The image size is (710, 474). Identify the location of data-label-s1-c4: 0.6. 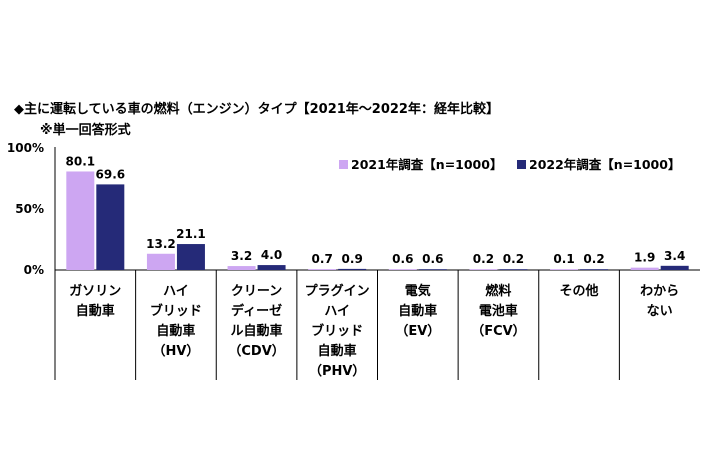
(432, 259).